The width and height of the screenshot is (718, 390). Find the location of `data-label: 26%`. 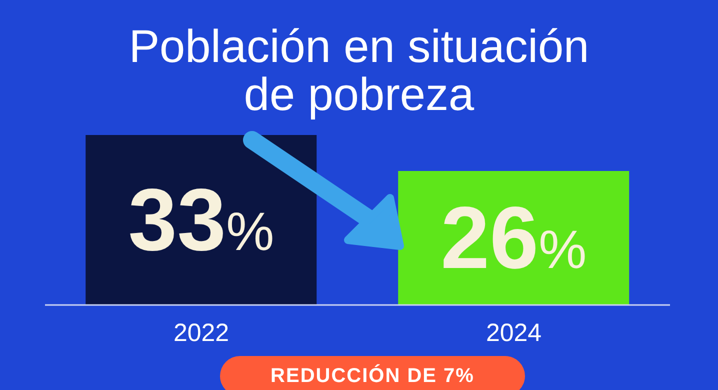

data-label: 26% is located at coordinates (513, 238).